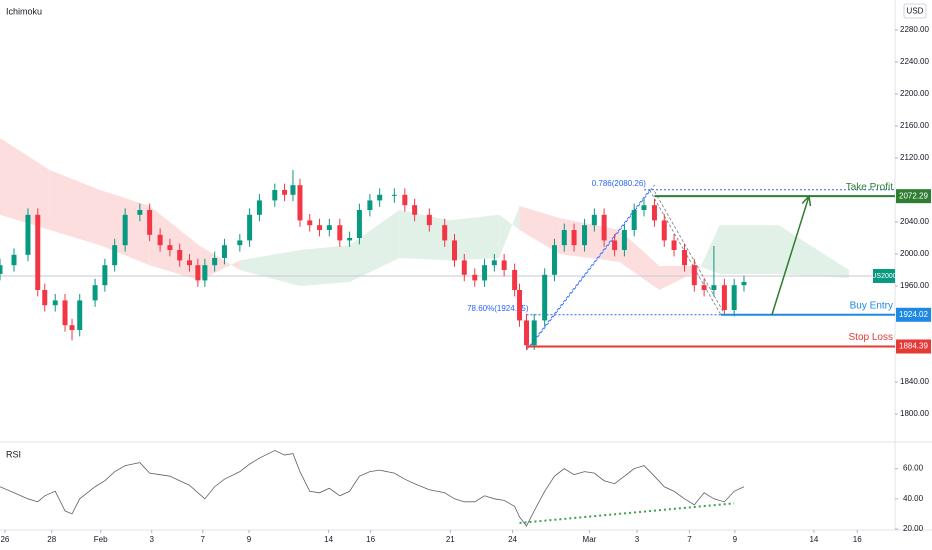 The height and width of the screenshot is (550, 932). I want to click on y-tick-label: 2200.00, so click(914, 93).